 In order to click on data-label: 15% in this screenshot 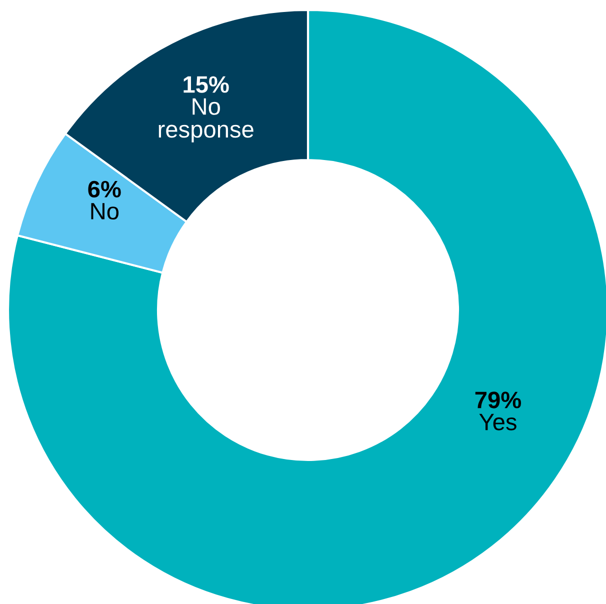, I will do `click(206, 84)`.